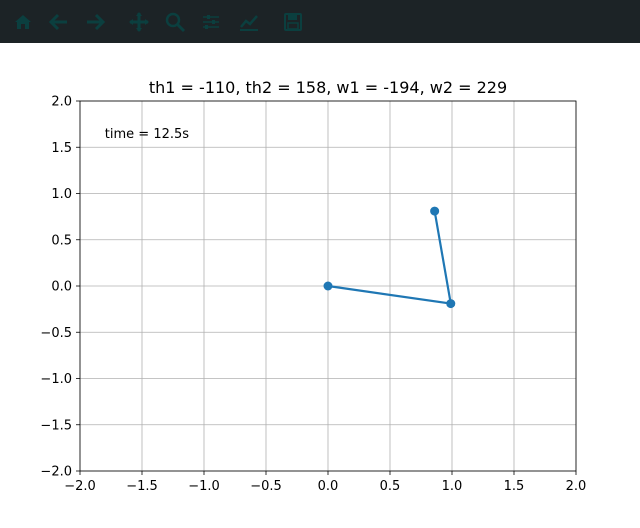 Image resolution: width=640 pixels, height=528 pixels. I want to click on home-icon, so click(23, 22).